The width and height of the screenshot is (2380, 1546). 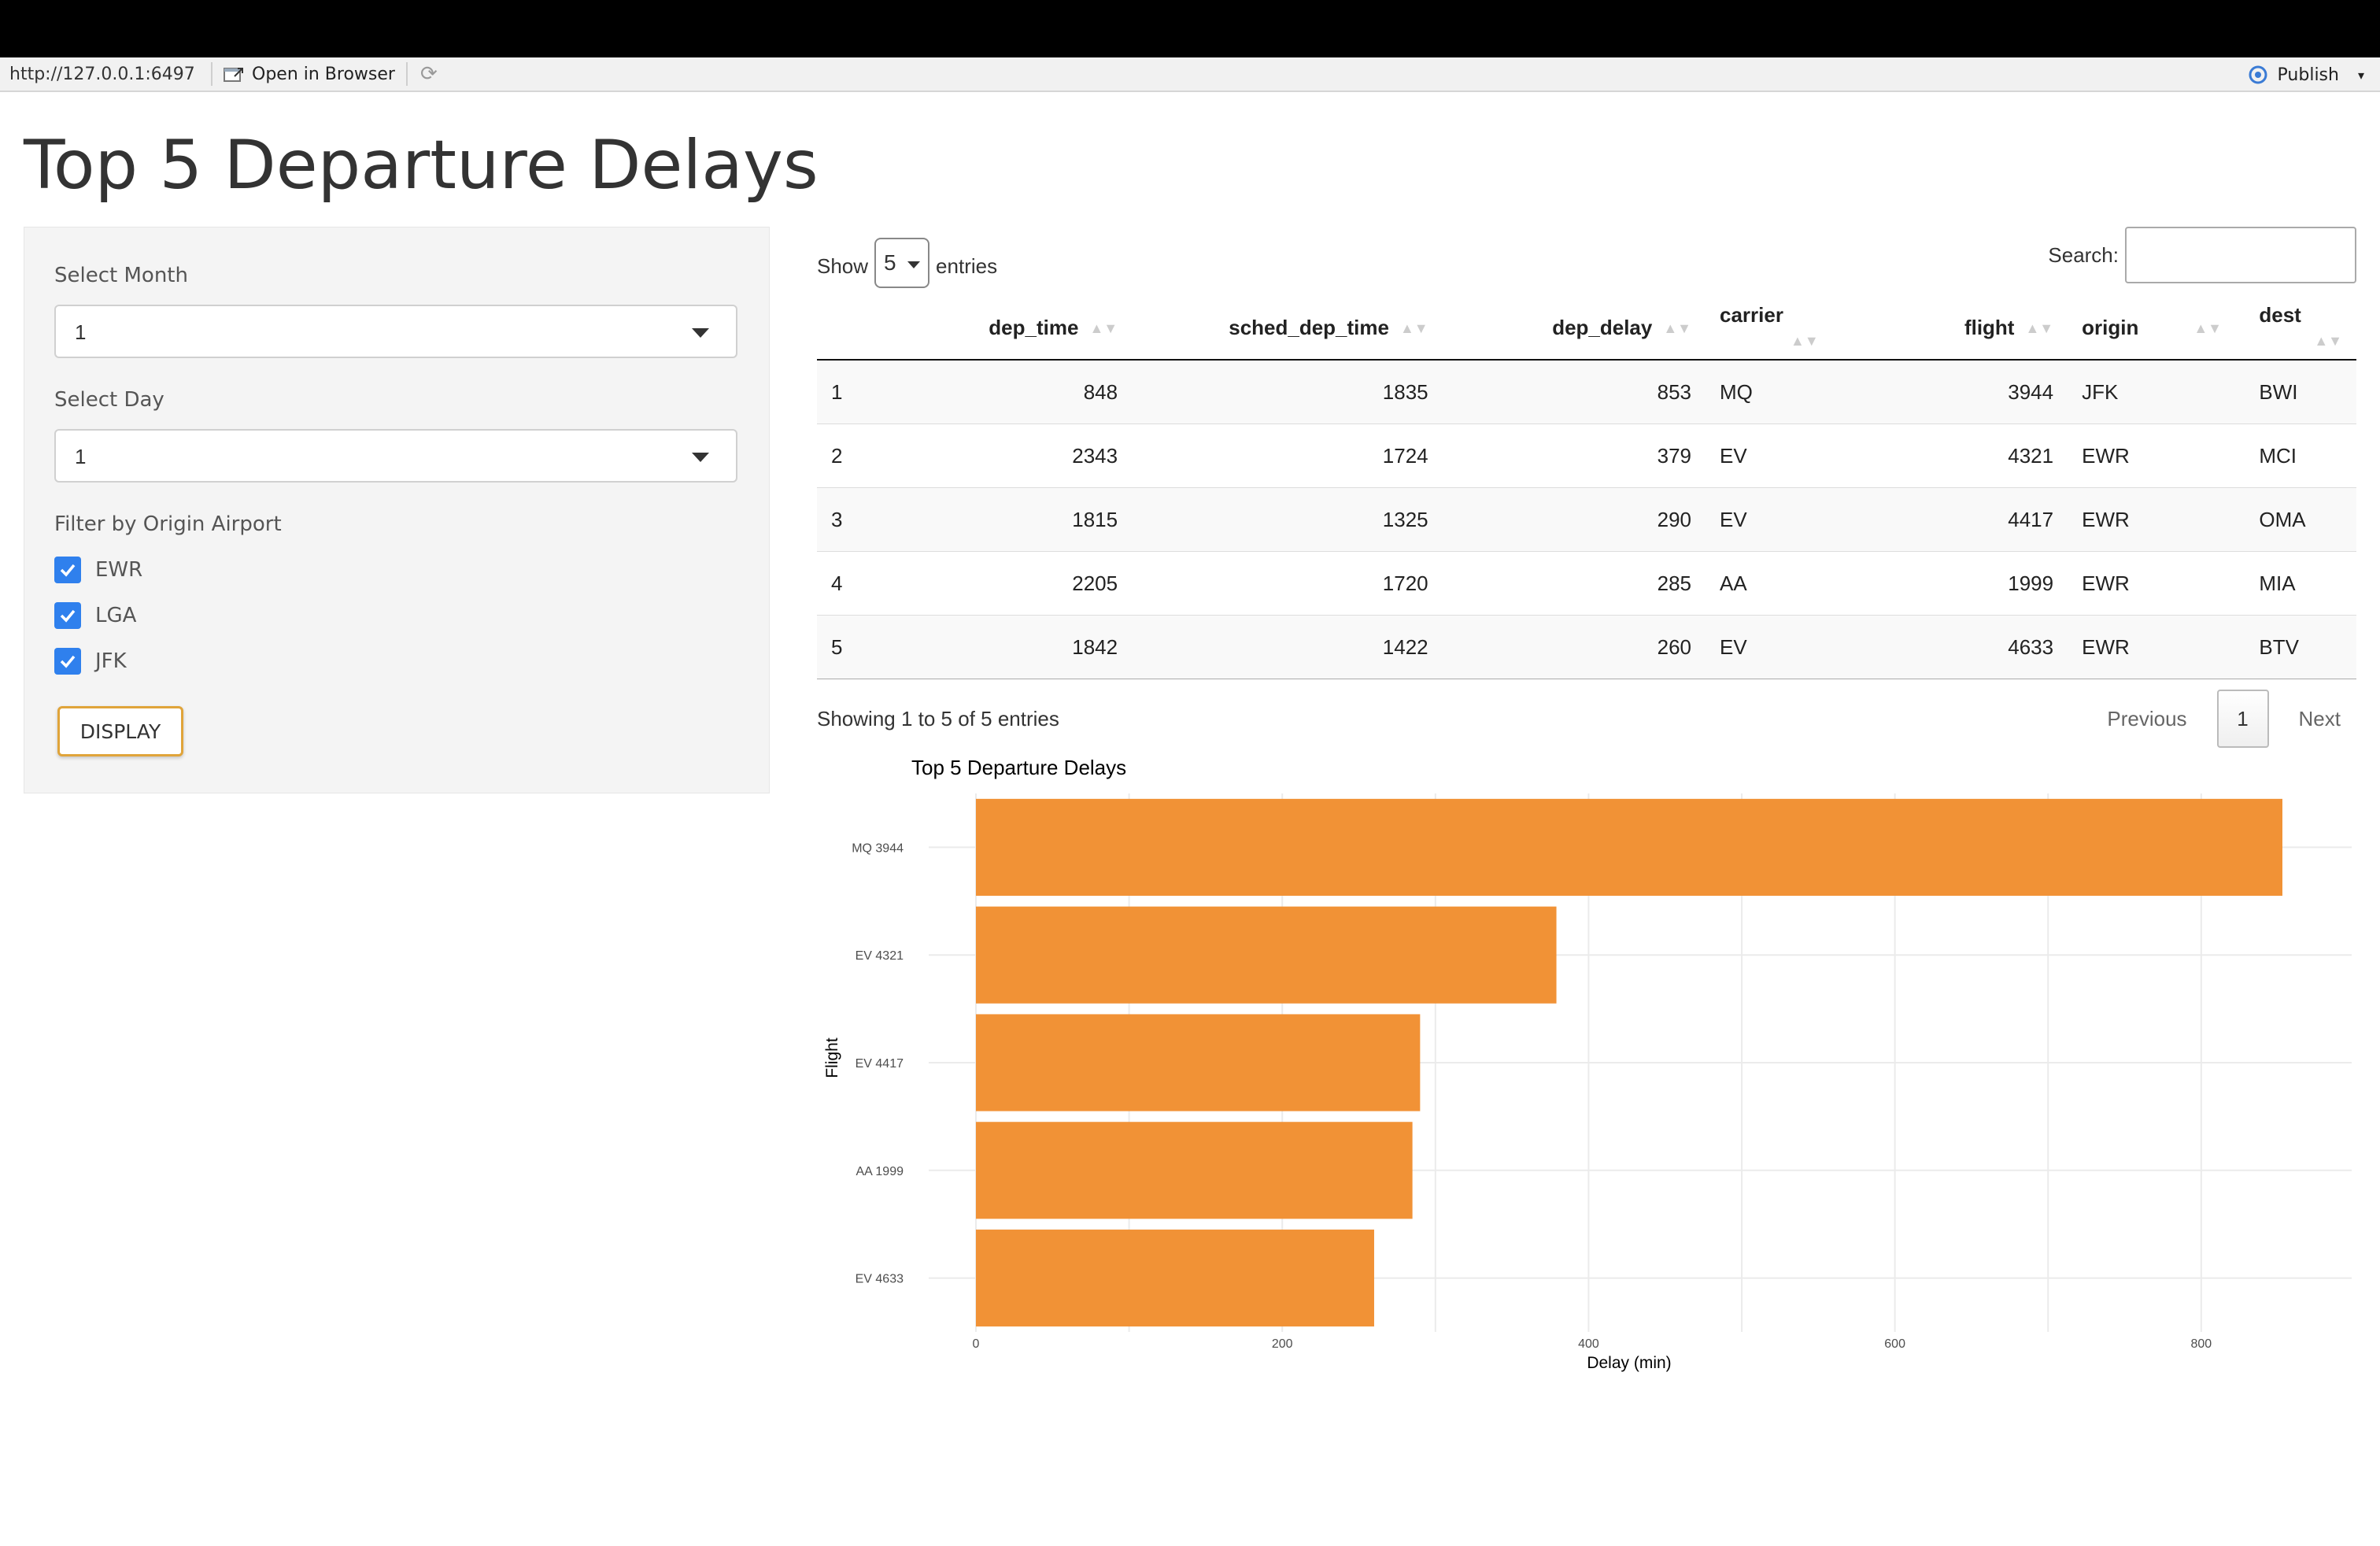 What do you see at coordinates (977, 1344) in the screenshot?
I see `chart-x-tick-label: 0` at bounding box center [977, 1344].